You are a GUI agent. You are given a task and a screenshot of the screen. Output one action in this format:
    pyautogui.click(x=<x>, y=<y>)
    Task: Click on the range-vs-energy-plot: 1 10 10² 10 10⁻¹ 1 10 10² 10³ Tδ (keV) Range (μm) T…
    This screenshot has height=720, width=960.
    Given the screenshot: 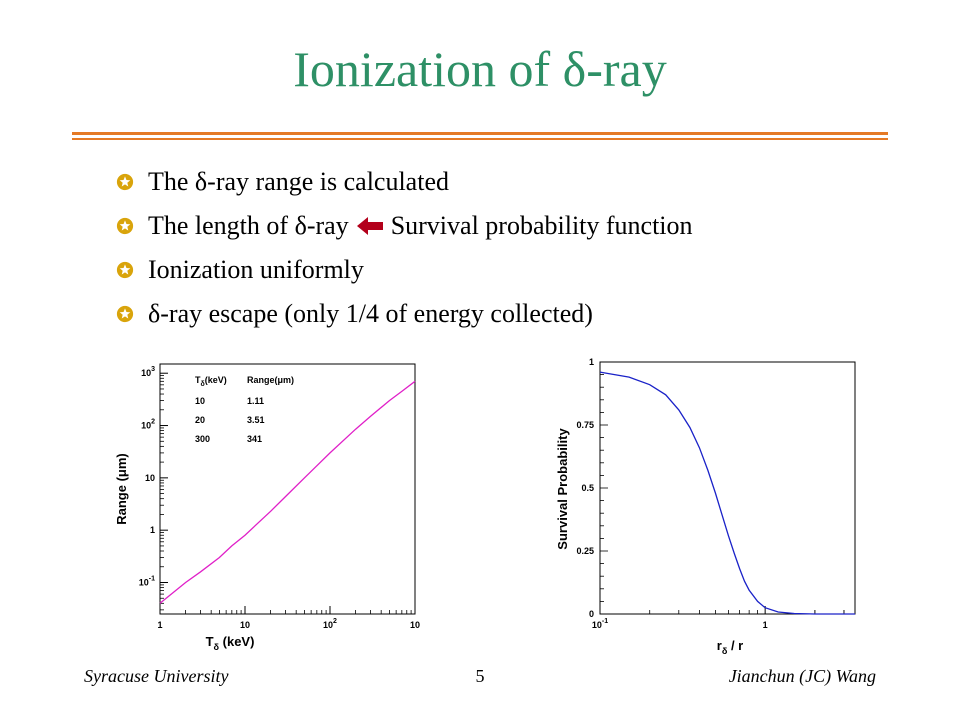 What is the action you would take?
    pyautogui.click(x=275, y=507)
    